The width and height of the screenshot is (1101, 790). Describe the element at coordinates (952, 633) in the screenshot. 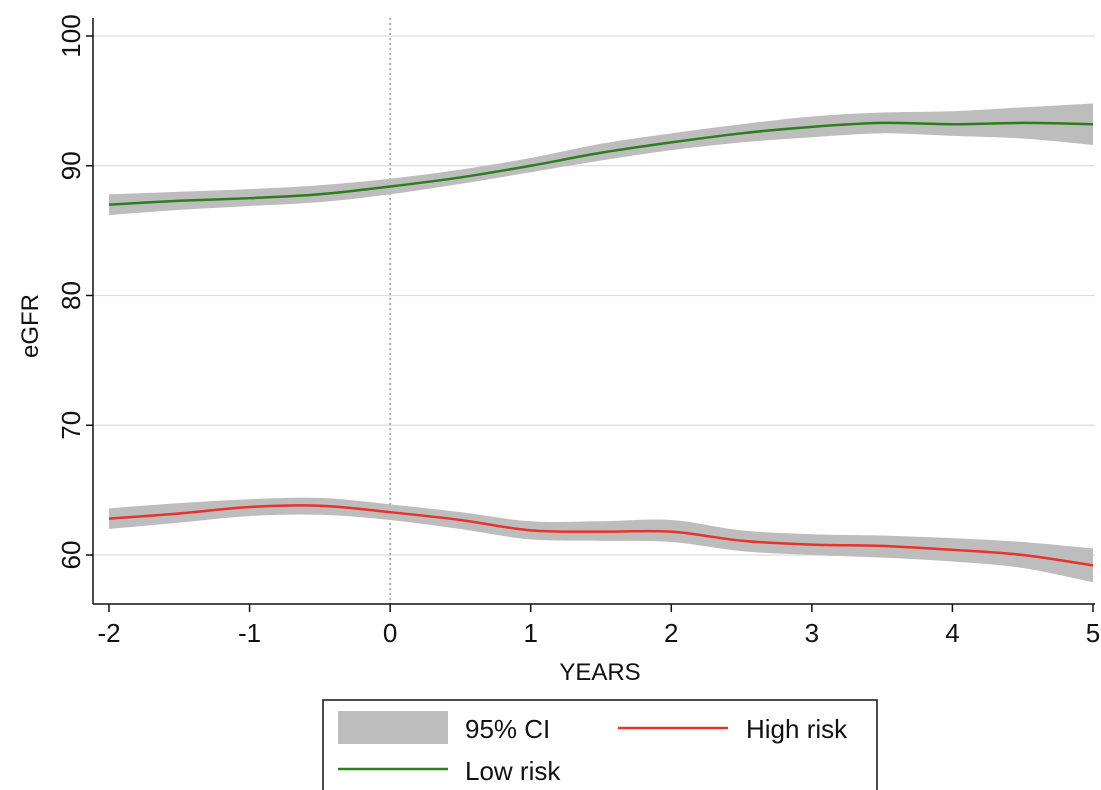

I see `x-tick-label-4: 4` at that location.